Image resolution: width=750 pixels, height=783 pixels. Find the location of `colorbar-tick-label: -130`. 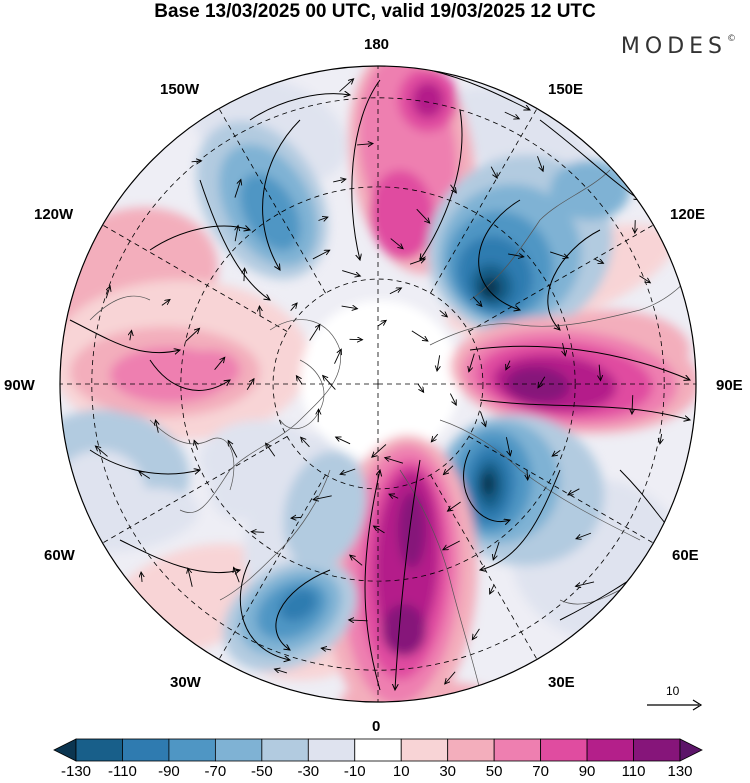

colorbar-tick-label: -130 is located at coordinates (76, 771).